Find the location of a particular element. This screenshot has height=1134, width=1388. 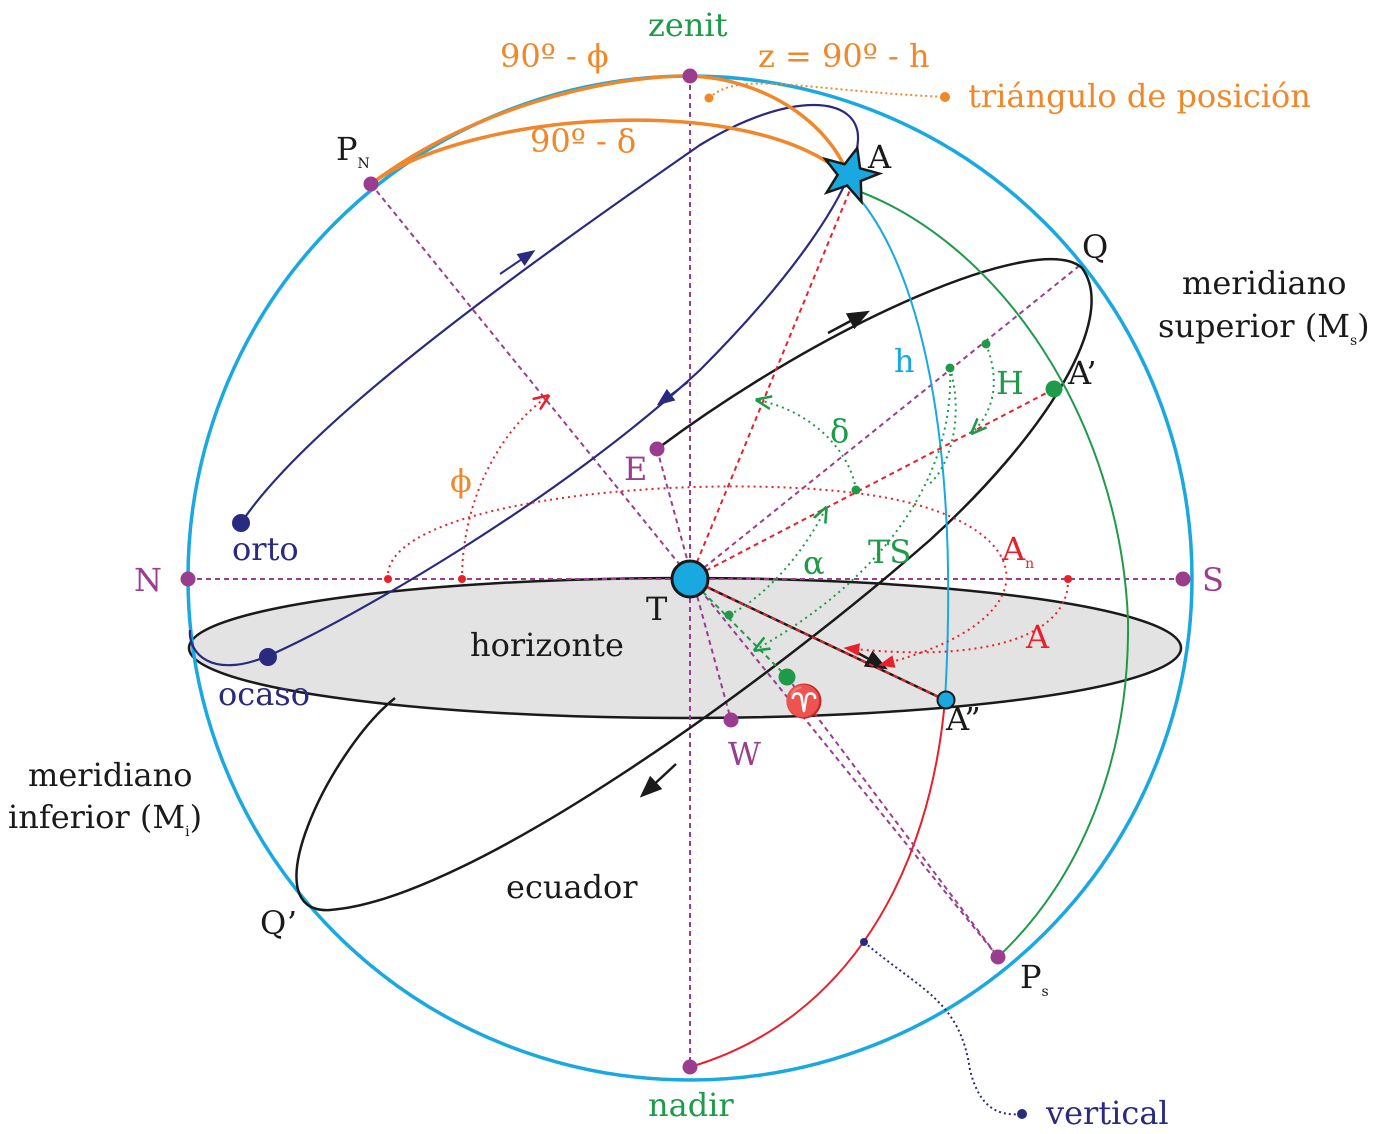

south-azimuth-arc is located at coordinates (956, 617).